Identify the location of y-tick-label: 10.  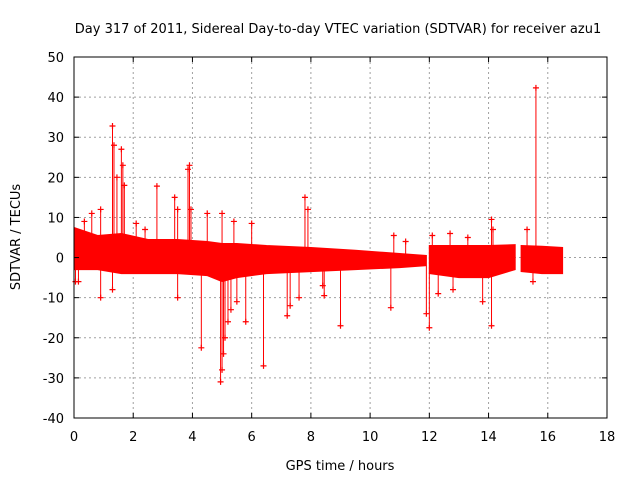
(55, 218).